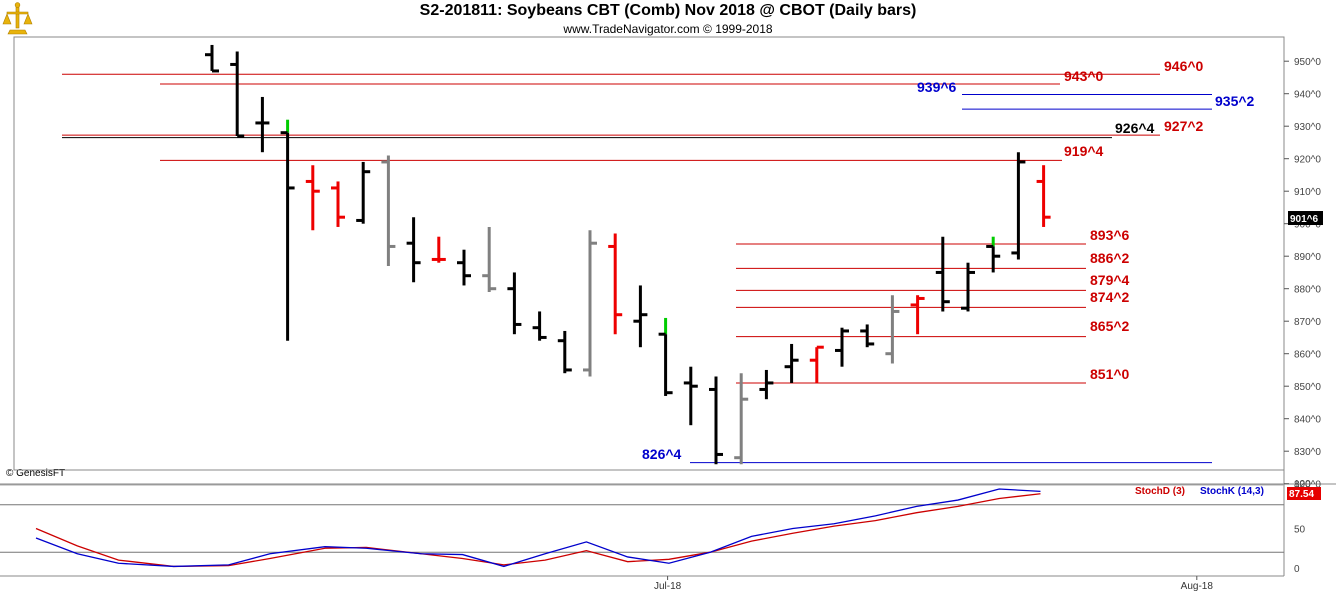 This screenshot has width=1336, height=591. Describe the element at coordinates (1184, 126) in the screenshot. I see `level-label: 927^2` at that location.